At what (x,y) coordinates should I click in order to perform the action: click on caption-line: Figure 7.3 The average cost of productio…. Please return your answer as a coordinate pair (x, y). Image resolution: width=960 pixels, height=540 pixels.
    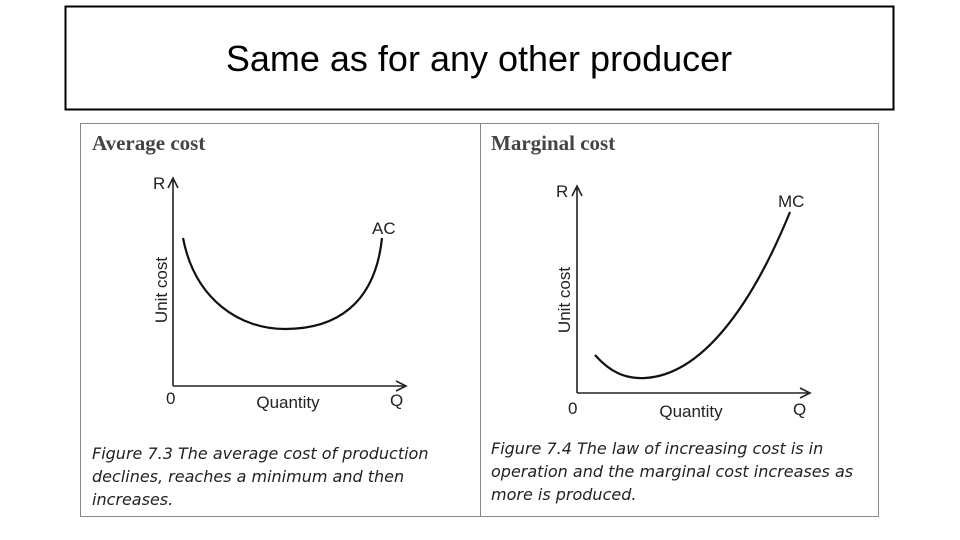
    Looking at the image, I should click on (260, 453).